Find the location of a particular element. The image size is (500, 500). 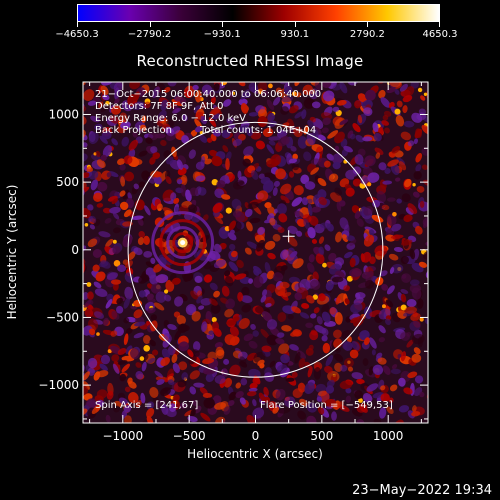

generation-date: 23−May−2022 19:34 is located at coordinates (422, 490).